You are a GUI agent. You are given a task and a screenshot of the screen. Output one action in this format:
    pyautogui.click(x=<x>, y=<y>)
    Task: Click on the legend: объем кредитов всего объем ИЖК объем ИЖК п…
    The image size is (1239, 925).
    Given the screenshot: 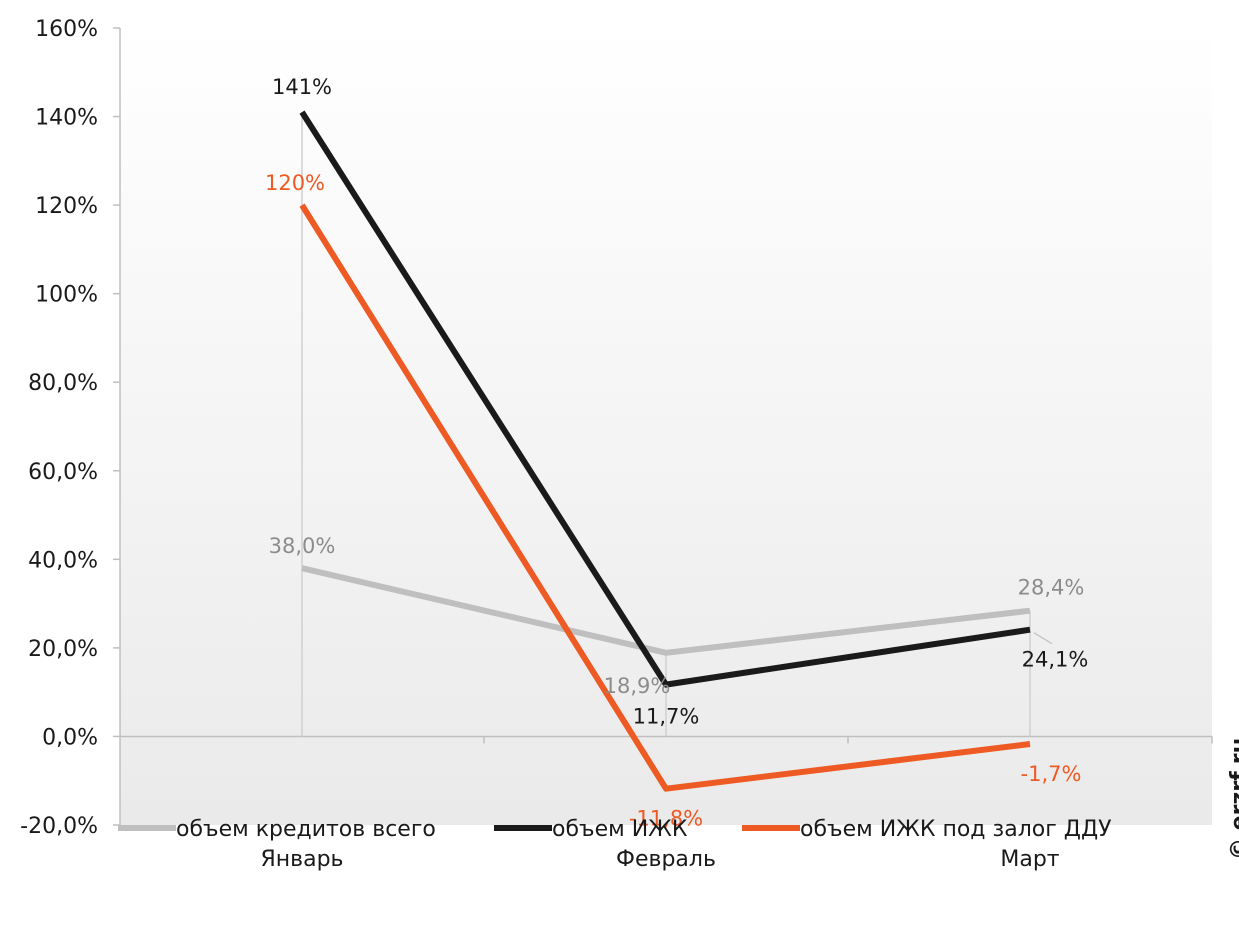 What is the action you would take?
    pyautogui.click(x=615, y=829)
    